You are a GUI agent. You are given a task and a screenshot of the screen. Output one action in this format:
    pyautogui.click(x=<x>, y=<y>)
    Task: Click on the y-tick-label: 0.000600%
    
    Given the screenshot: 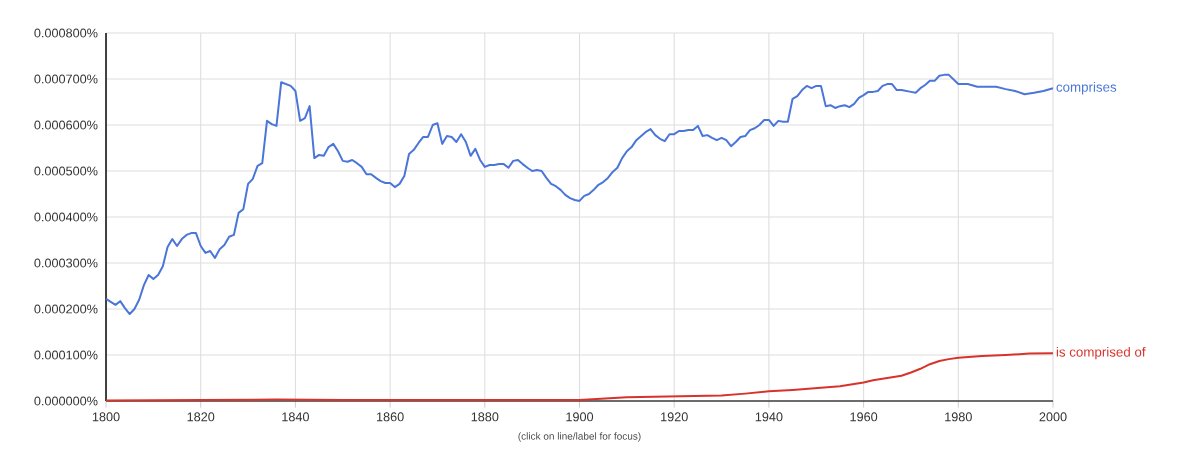 What is the action you would take?
    pyautogui.click(x=66, y=125)
    